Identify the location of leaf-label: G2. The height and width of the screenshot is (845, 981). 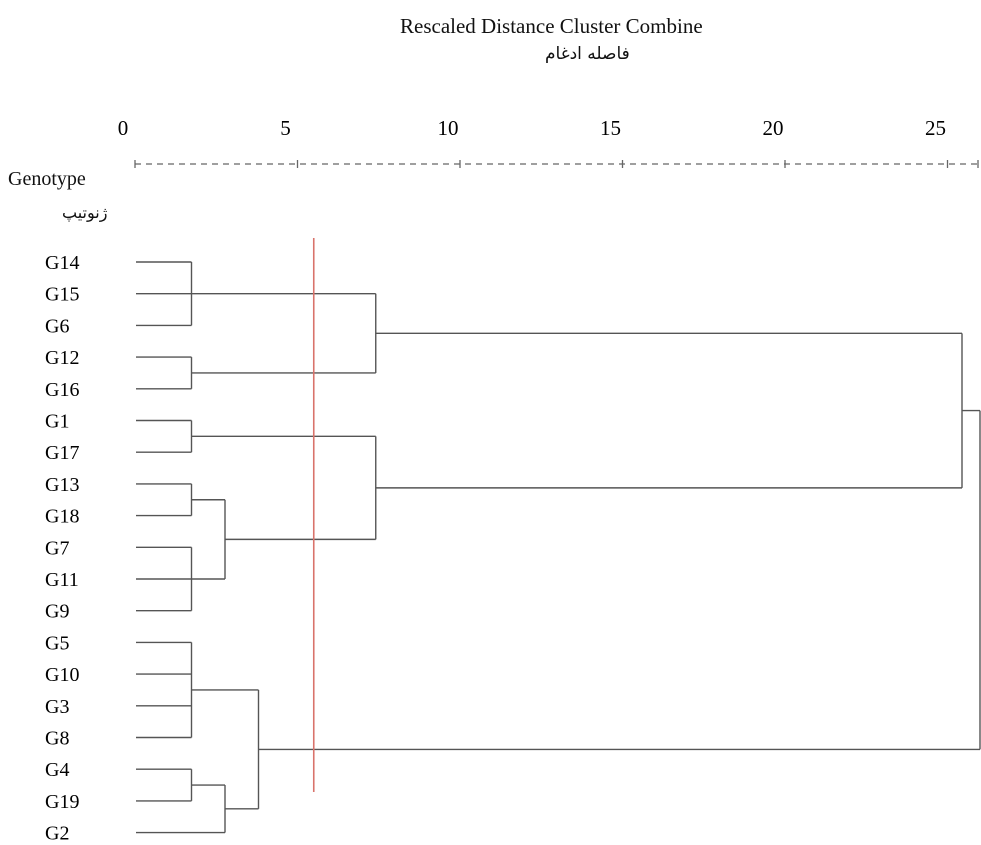
(57, 834).